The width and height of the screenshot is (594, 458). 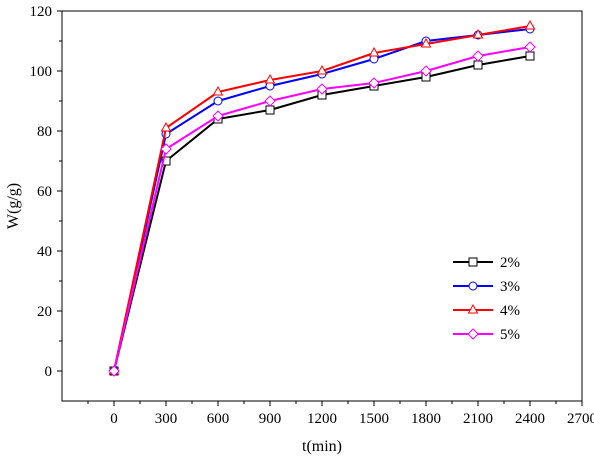 What do you see at coordinates (426, 419) in the screenshot?
I see `x-tick-label: 1800` at bounding box center [426, 419].